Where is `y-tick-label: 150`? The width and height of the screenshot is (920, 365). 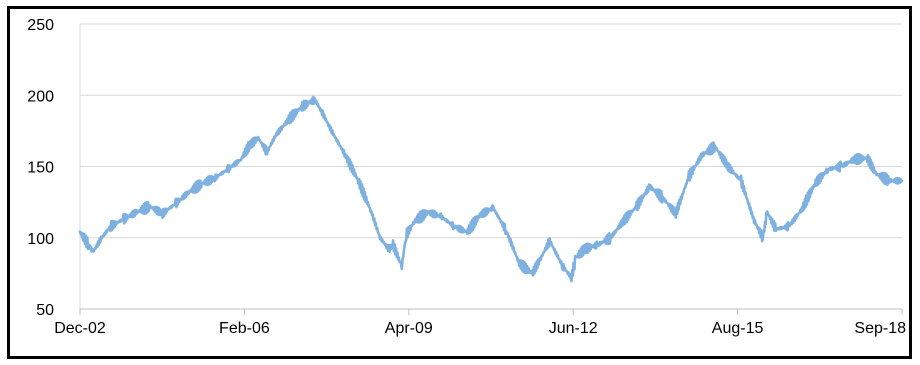
y-tick-label: 150 is located at coordinates (40, 168).